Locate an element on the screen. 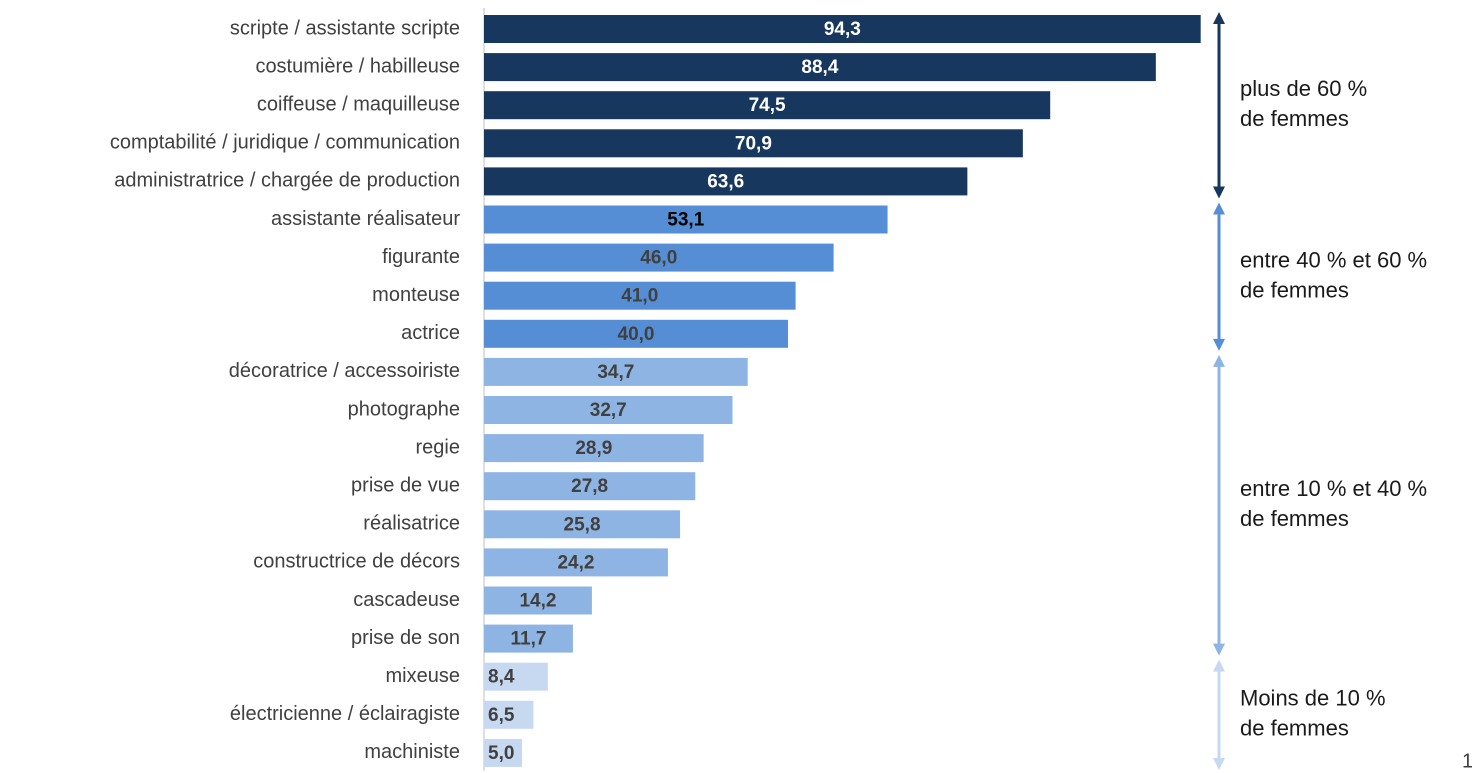  value-label: 41,0 is located at coordinates (639, 296).